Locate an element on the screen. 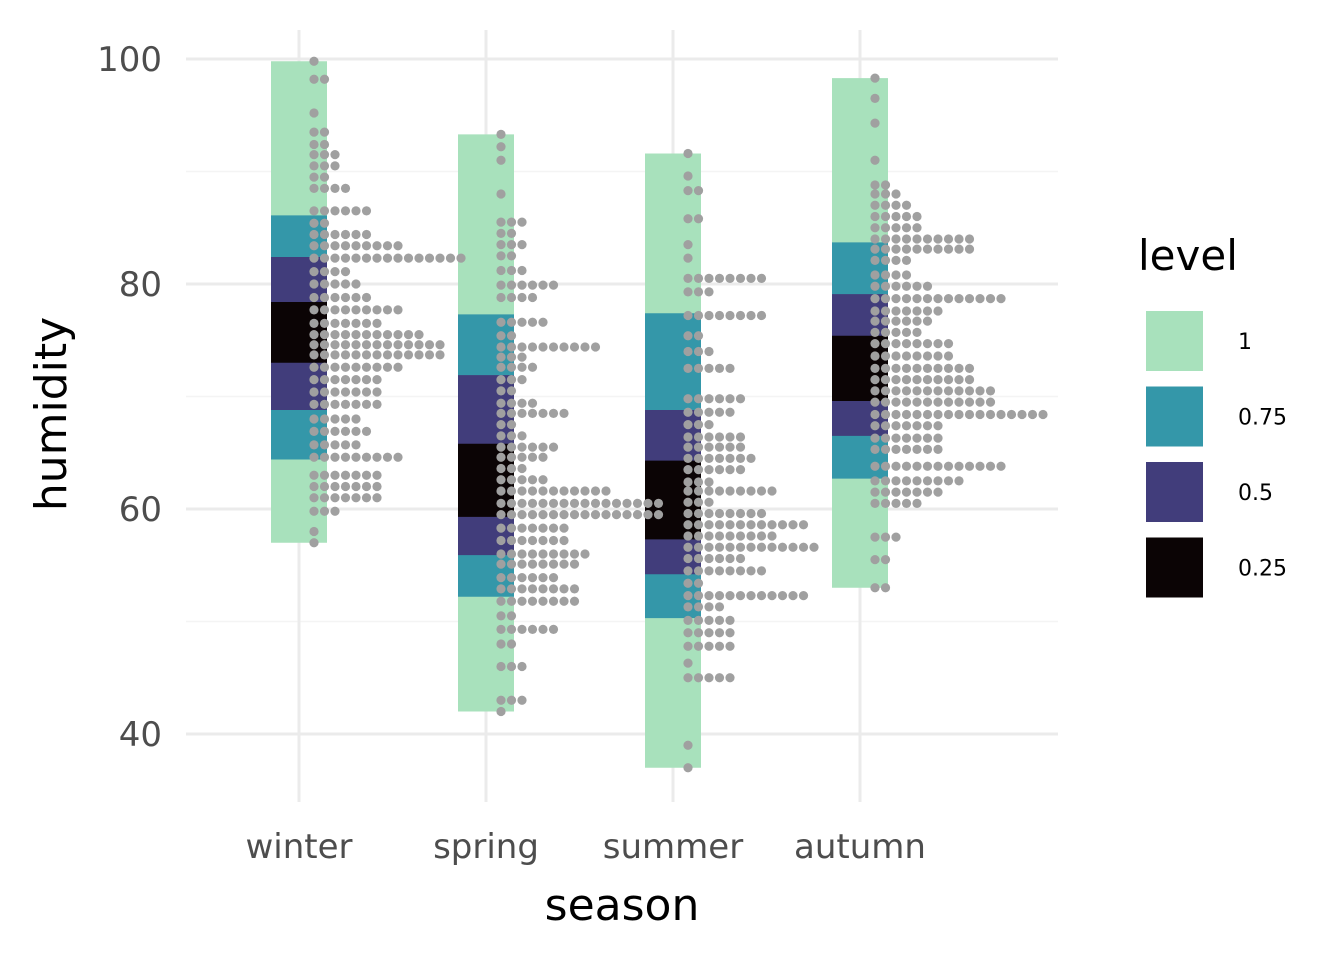 The height and width of the screenshot is (960, 1344). legend-title: level is located at coordinates (1188, 255).